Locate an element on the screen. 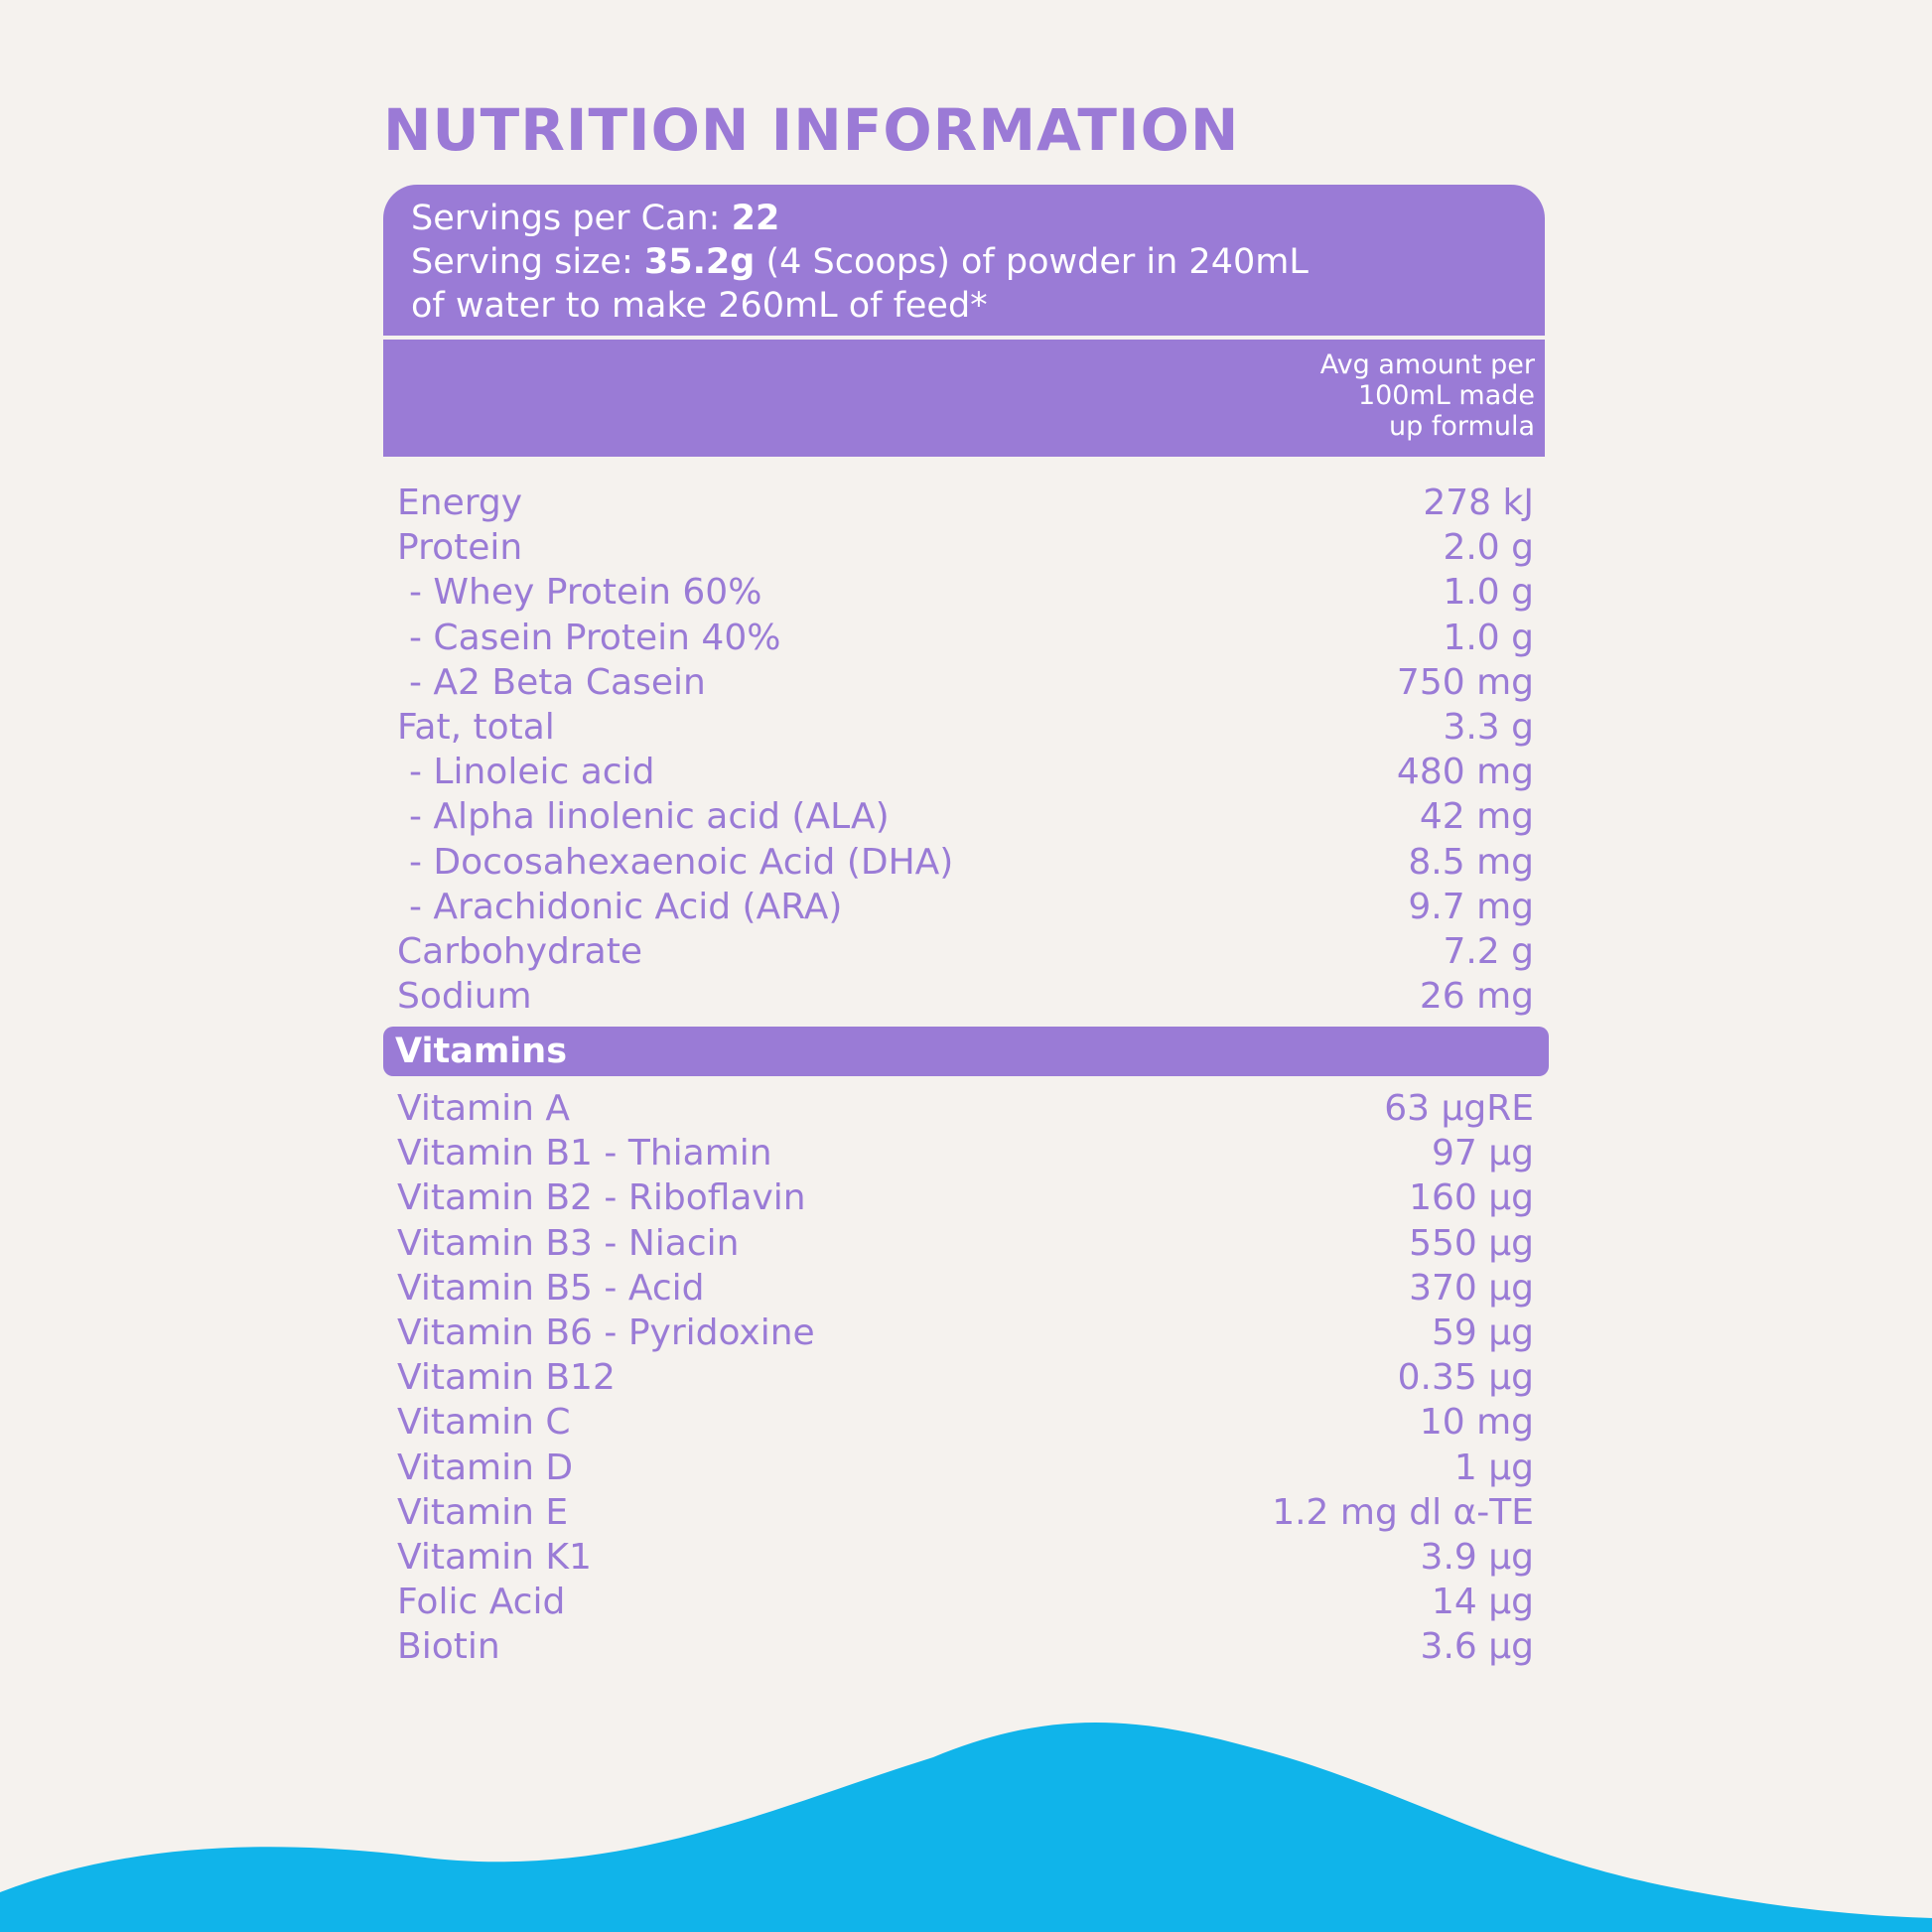  vitamin-row: Vitamin C 10 mg is located at coordinates (966, 1422).